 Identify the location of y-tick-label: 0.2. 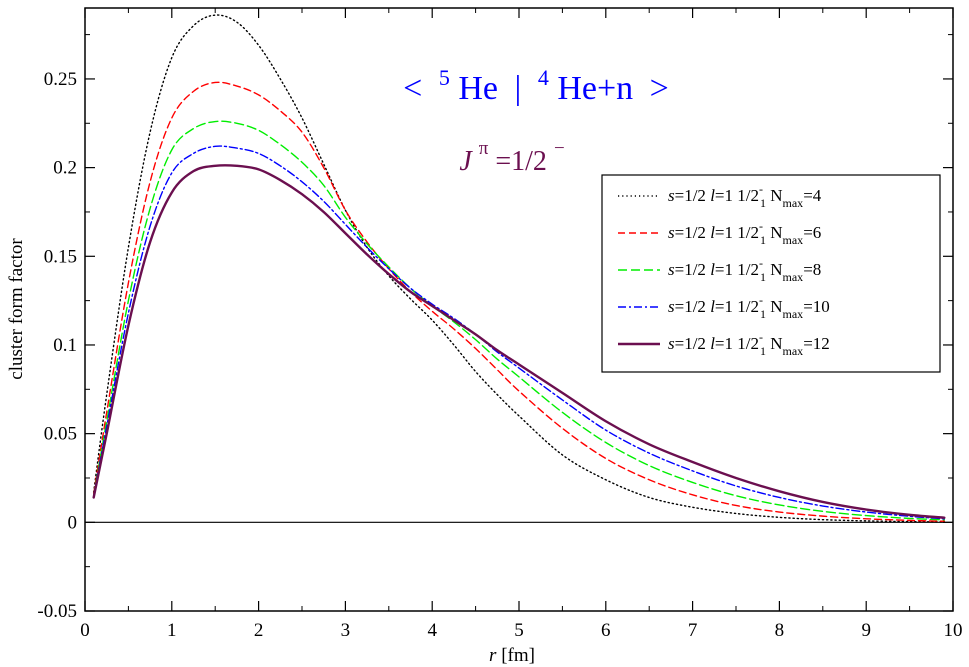
(65, 168).